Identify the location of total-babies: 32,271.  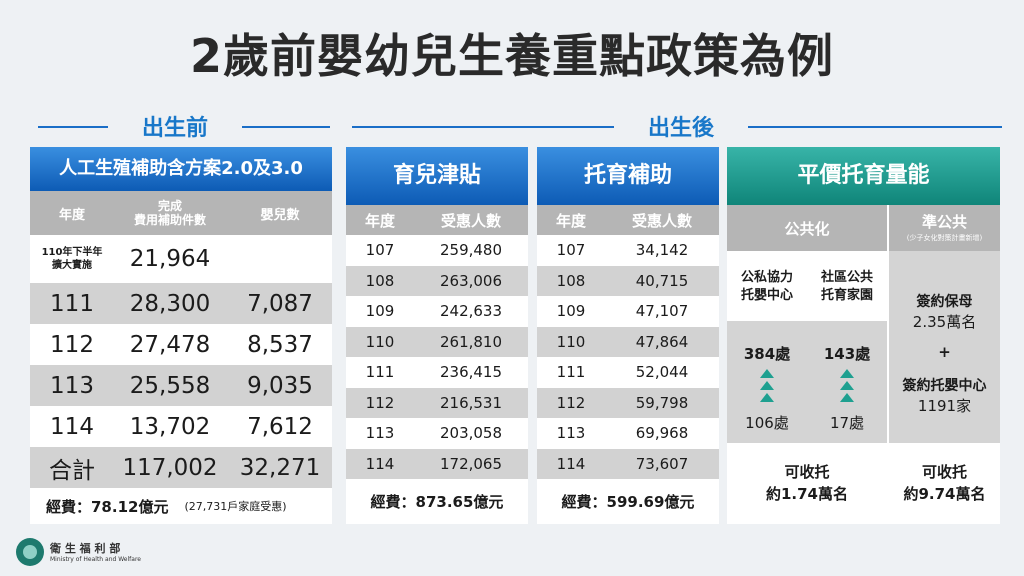
(280, 467).